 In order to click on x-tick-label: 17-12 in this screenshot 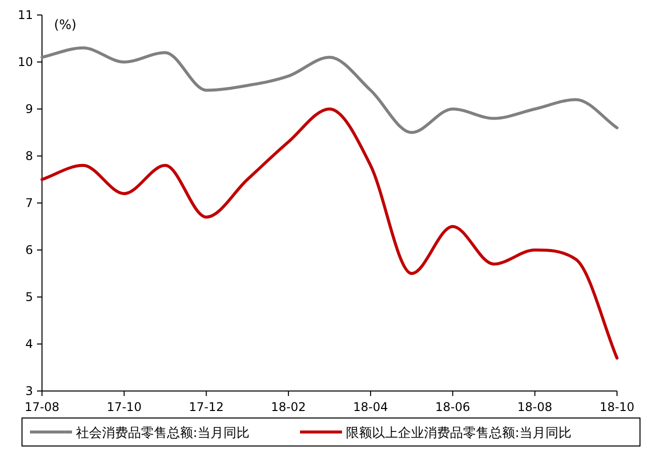, I will do `click(206, 407)`.